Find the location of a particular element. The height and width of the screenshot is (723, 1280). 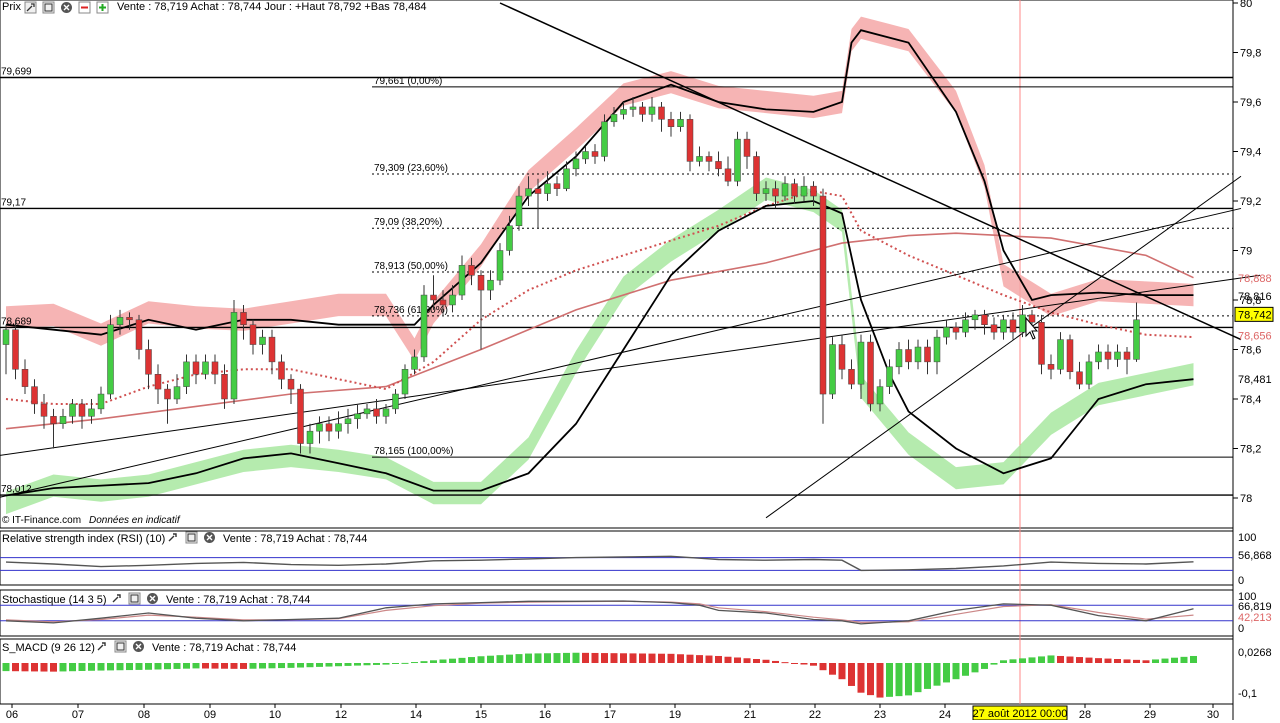

toolbar-label: Prix is located at coordinates (11, 7).